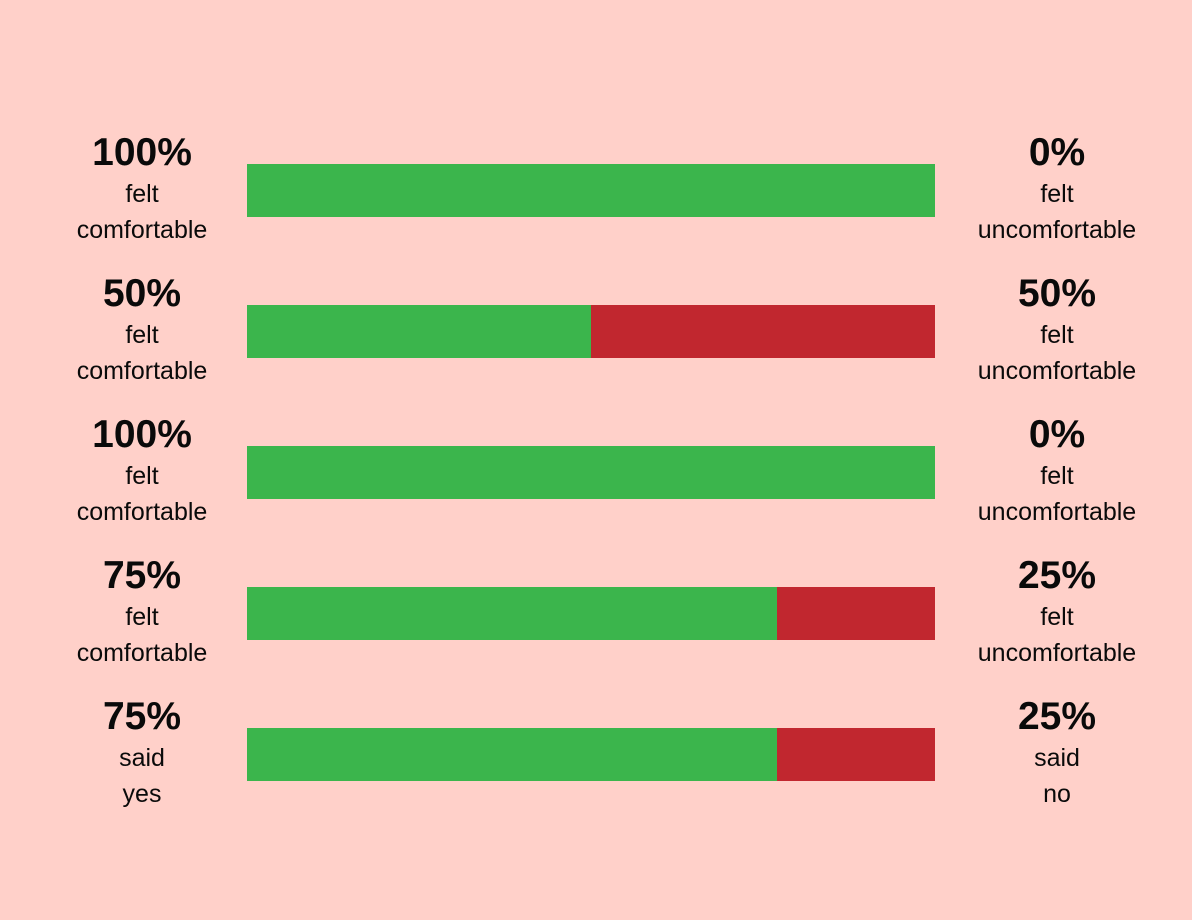 The image size is (1192, 920). Describe the element at coordinates (142, 293) in the screenshot. I see `positive-percent-label: 50%` at that location.